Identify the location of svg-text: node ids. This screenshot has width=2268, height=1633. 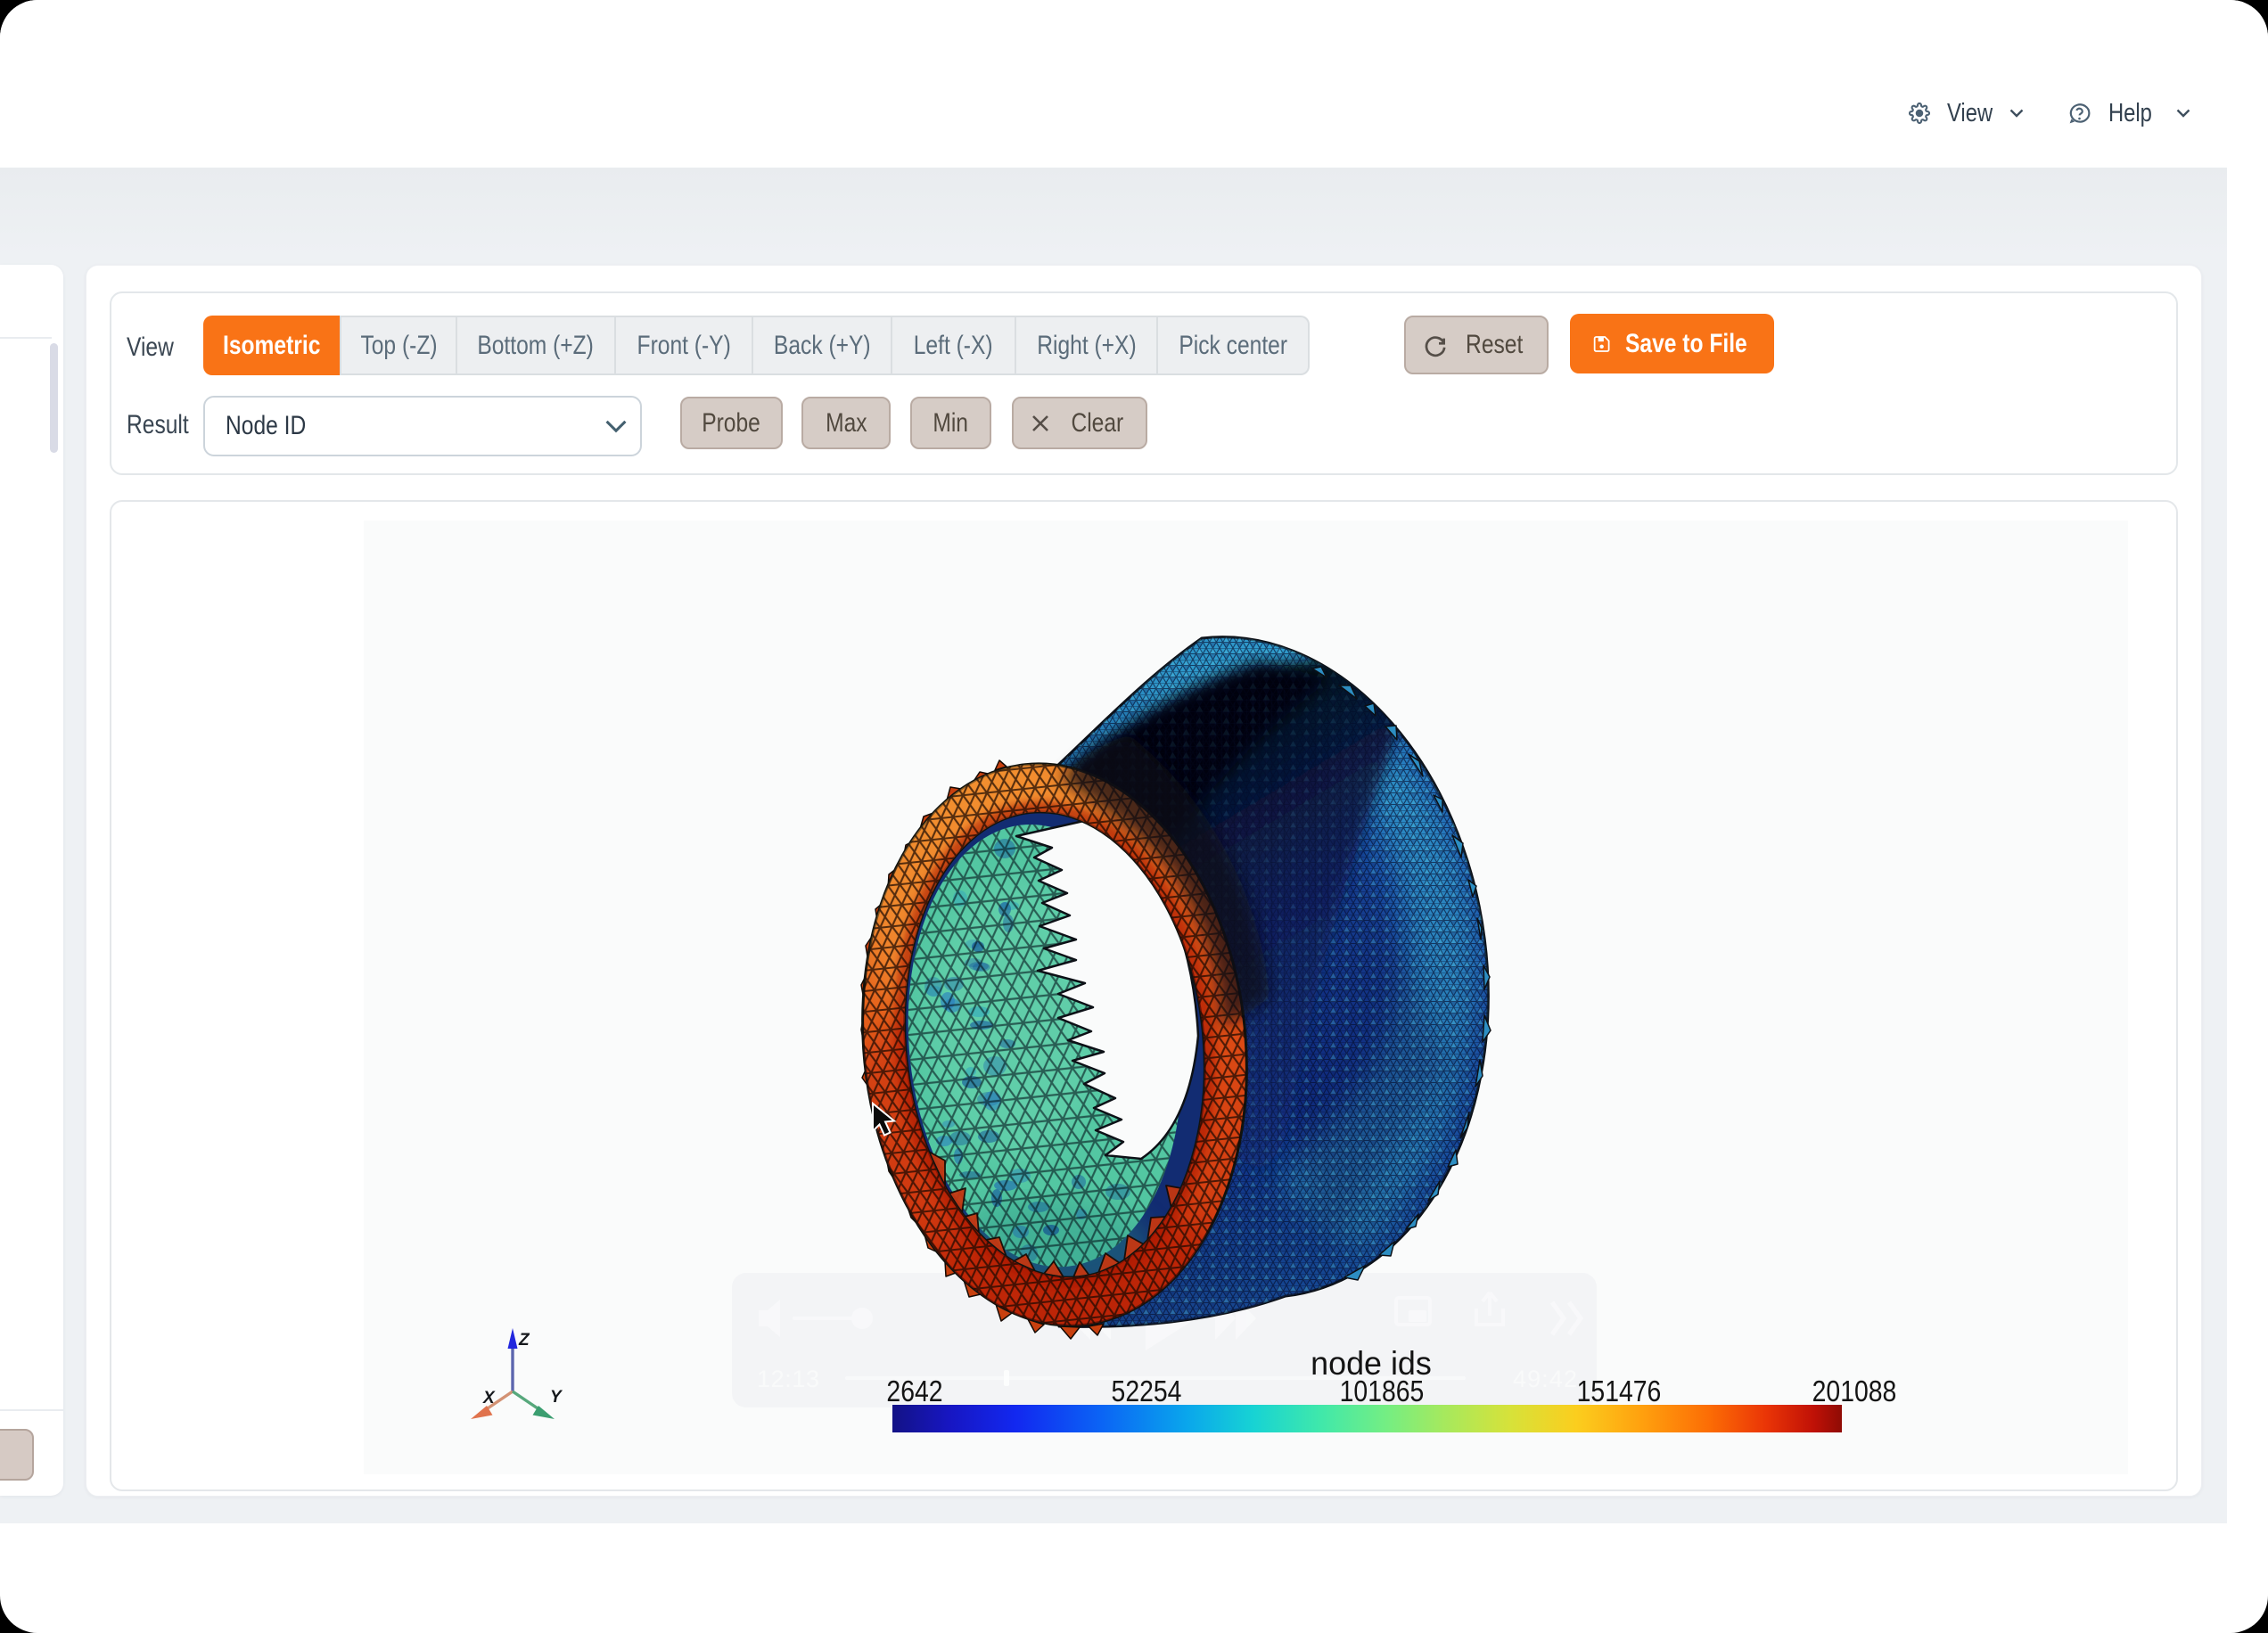
(1371, 1364).